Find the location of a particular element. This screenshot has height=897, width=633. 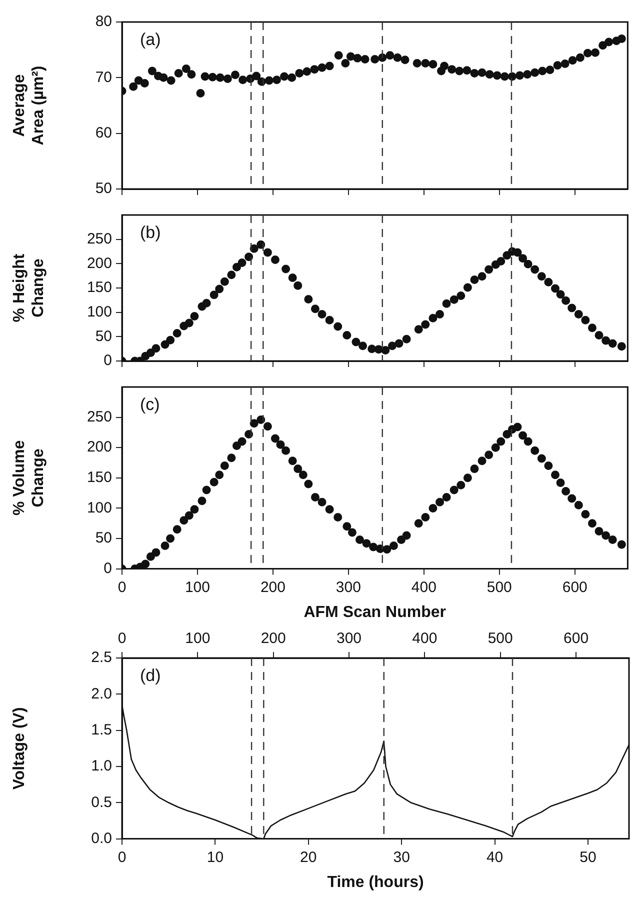

x2-tick-label: 600 is located at coordinates (576, 639).